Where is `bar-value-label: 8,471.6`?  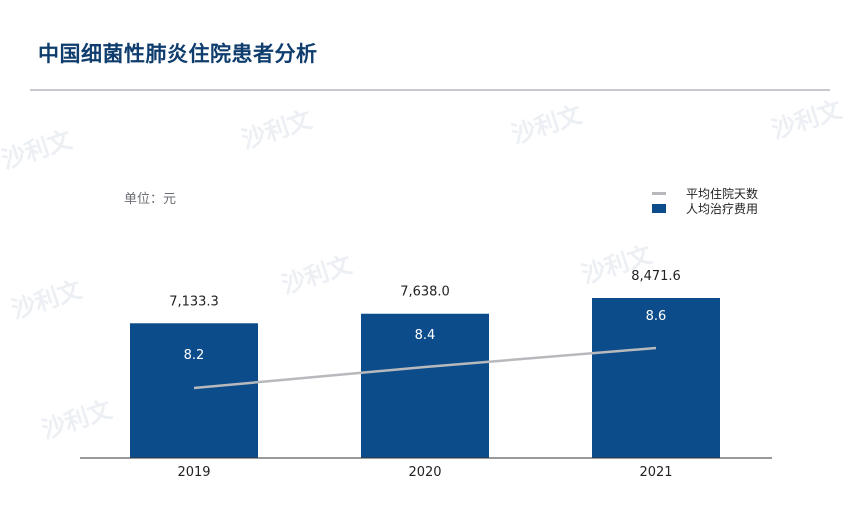 bar-value-label: 8,471.6 is located at coordinates (656, 276).